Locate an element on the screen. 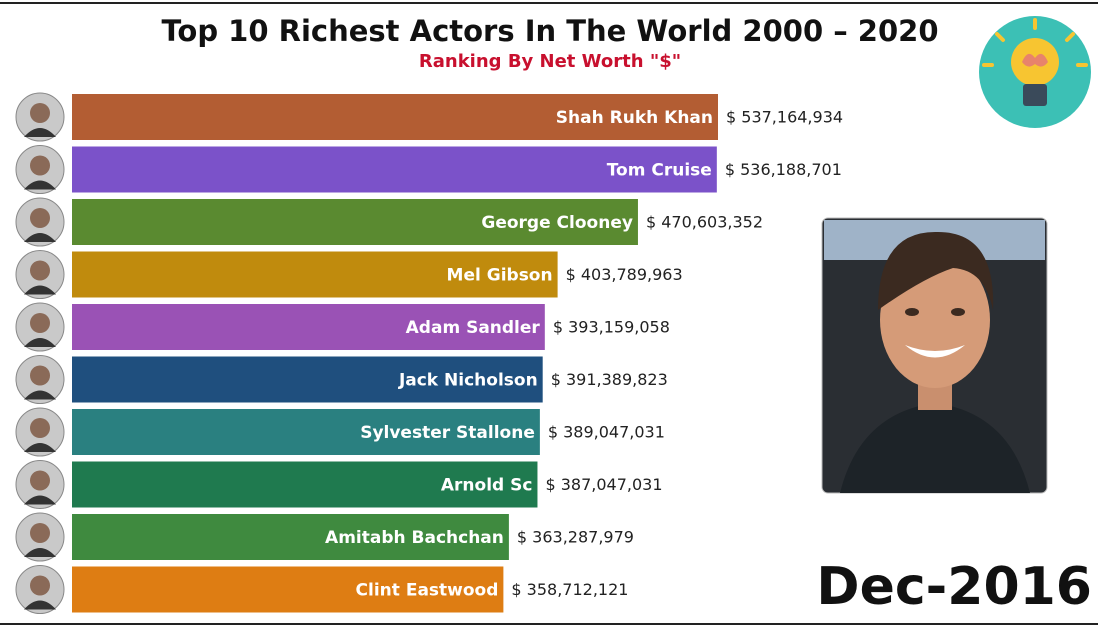  bar-name-label: Shah Rukh Khan is located at coordinates (634, 118).